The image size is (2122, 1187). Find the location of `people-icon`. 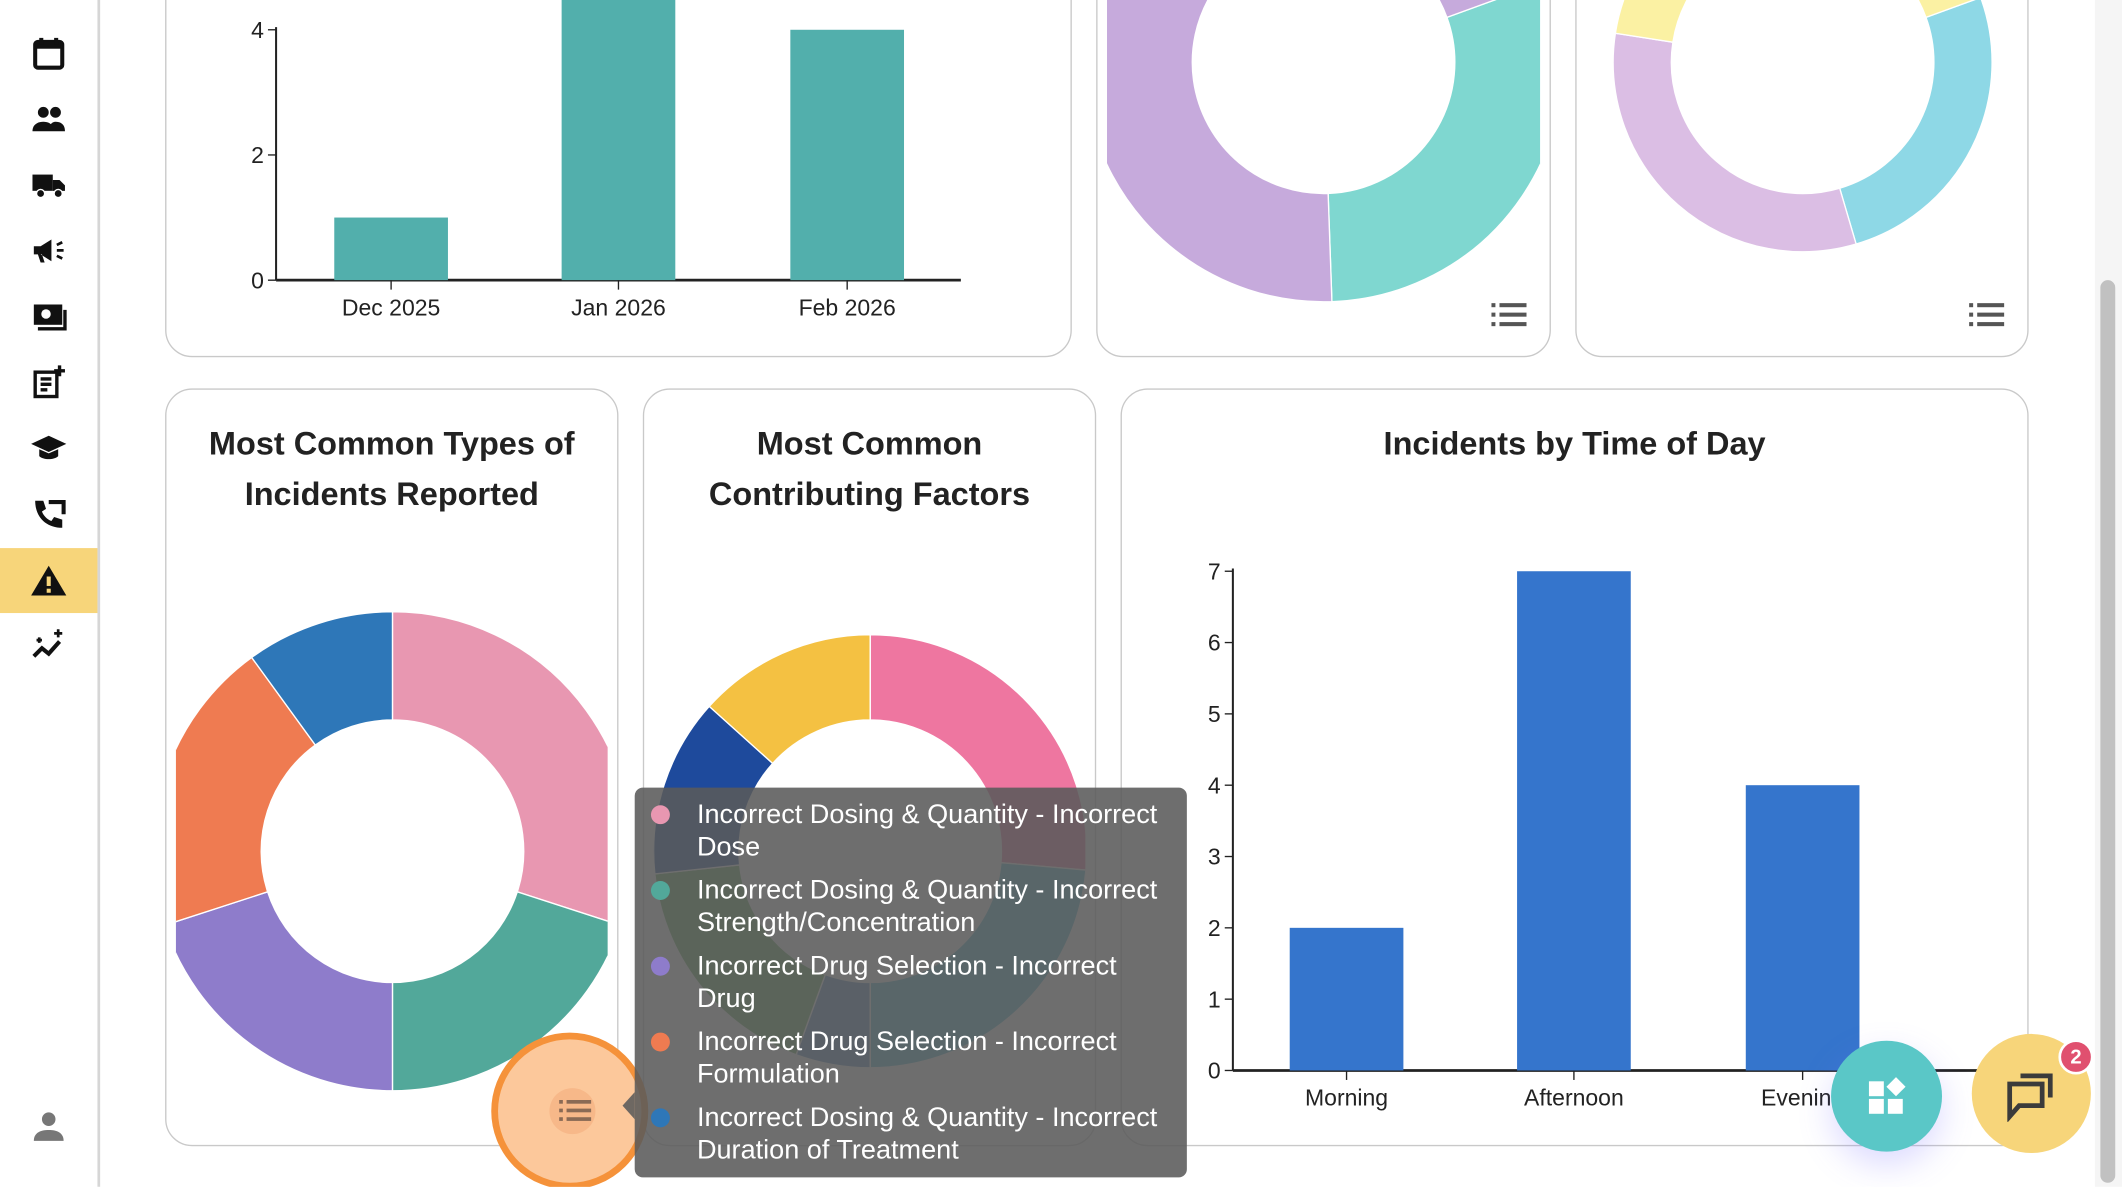

people-icon is located at coordinates (48, 119).